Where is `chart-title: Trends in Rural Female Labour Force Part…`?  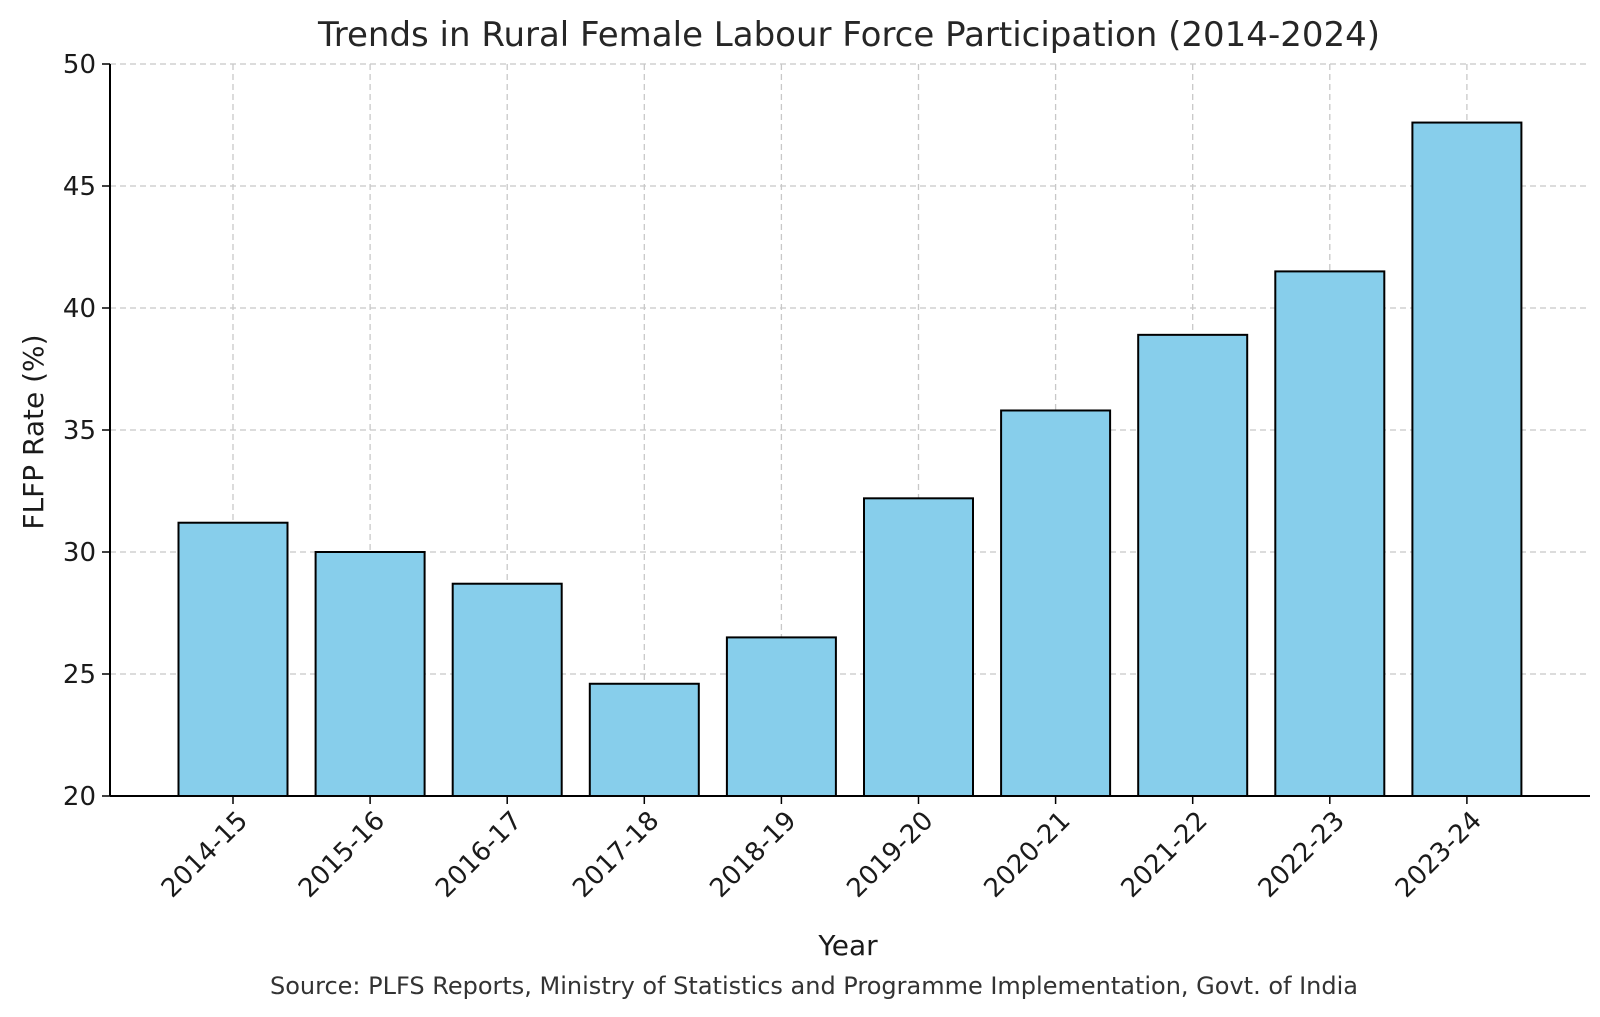
chart-title: Trends in Rural Female Labour Force Part… is located at coordinates (848, 35).